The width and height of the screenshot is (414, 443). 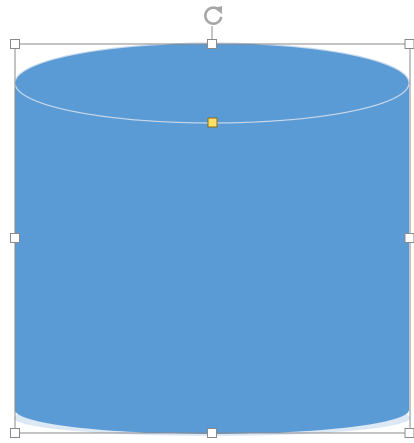 What do you see at coordinates (213, 15) in the screenshot?
I see `rotate-arrow-icon` at bounding box center [213, 15].